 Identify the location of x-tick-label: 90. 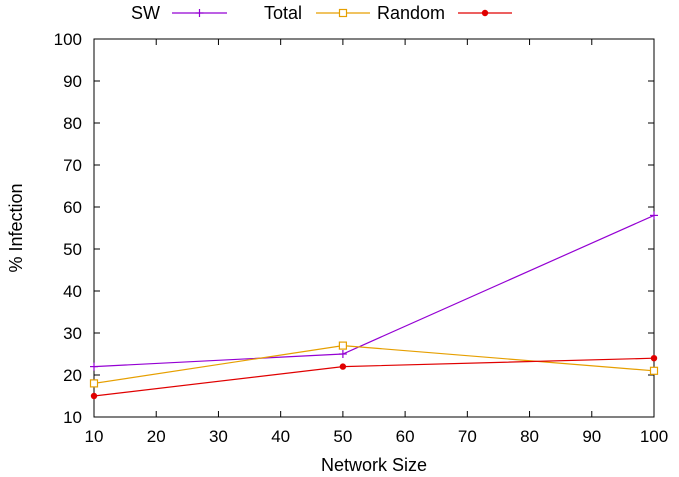
(591, 436).